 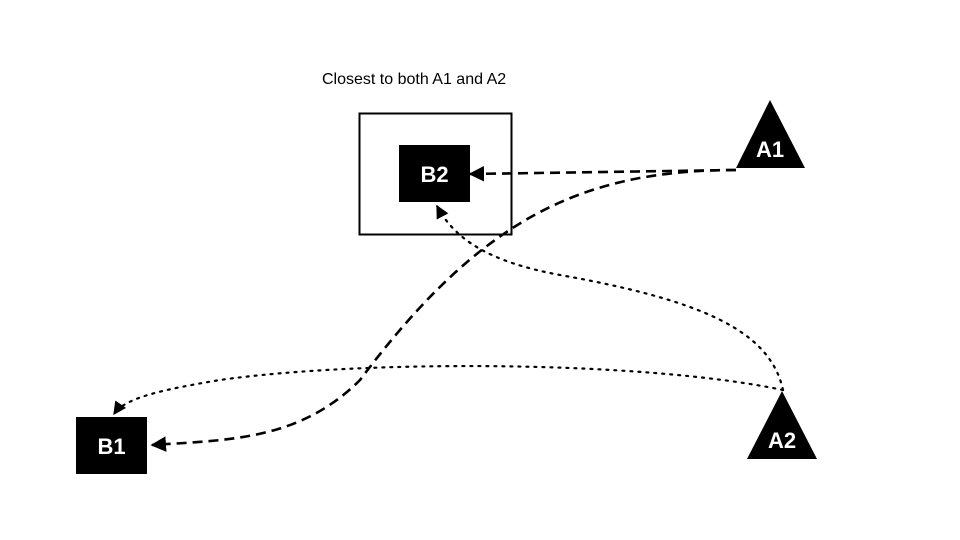 I want to click on node-b1: B1, so click(x=111, y=445).